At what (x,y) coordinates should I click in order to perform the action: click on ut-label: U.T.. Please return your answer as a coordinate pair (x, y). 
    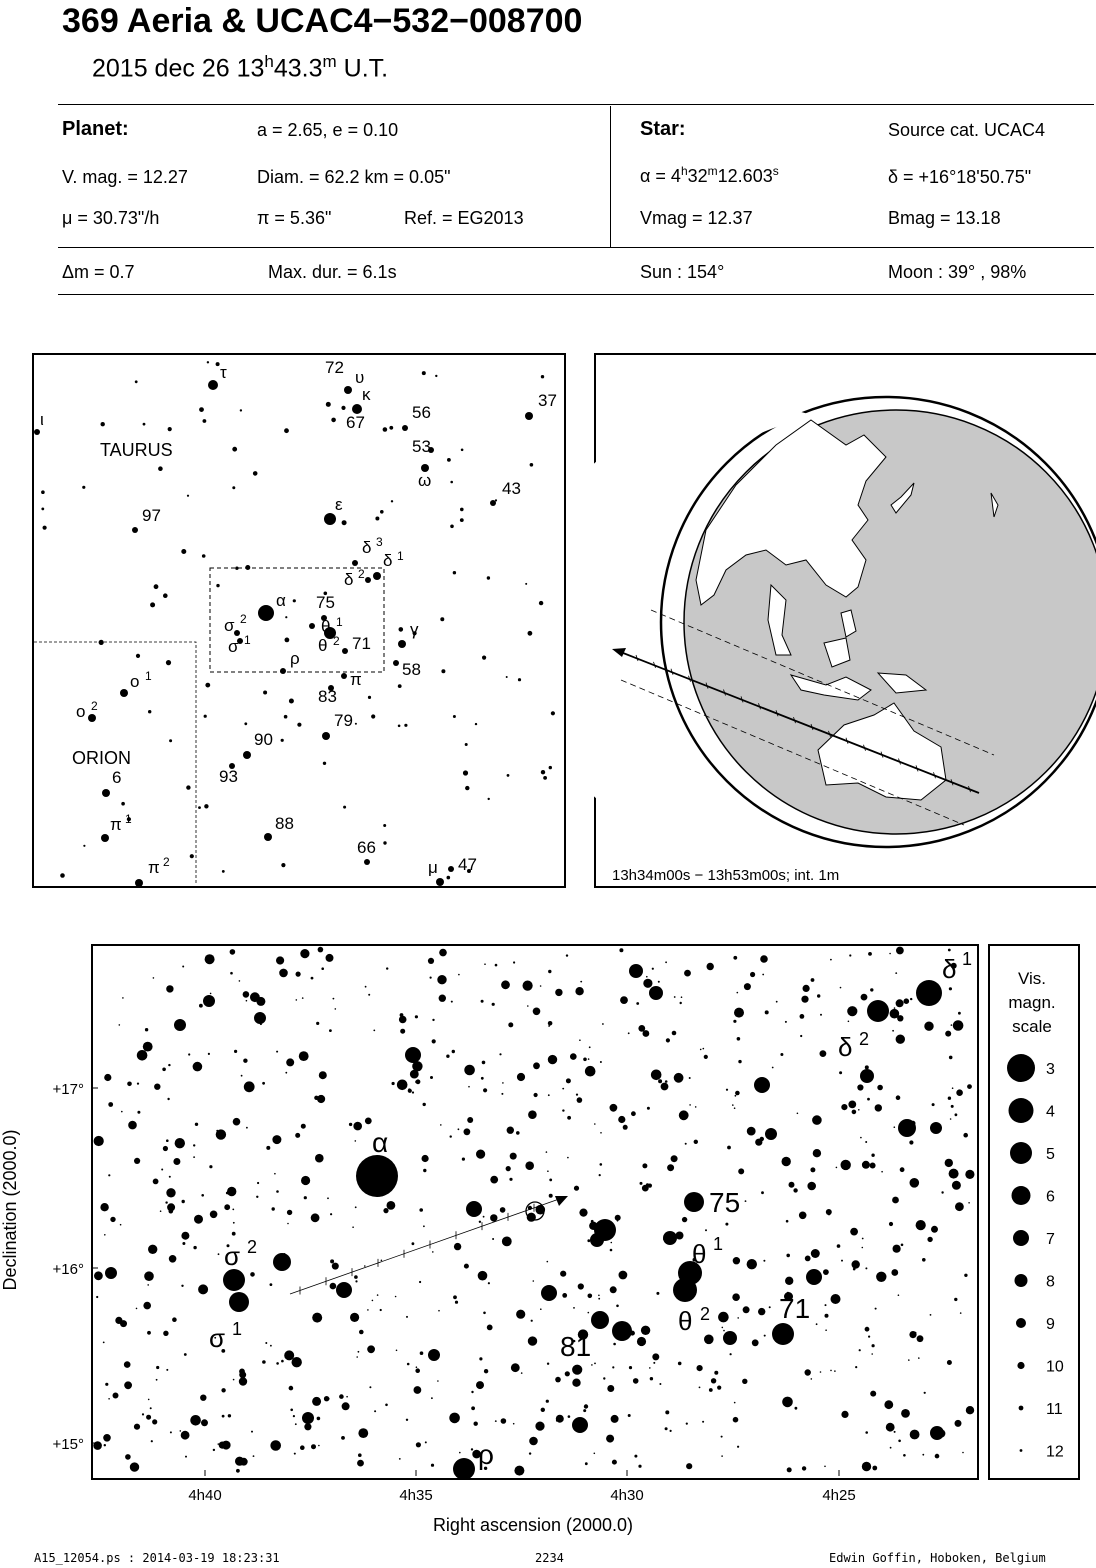
    Looking at the image, I should click on (362, 68).